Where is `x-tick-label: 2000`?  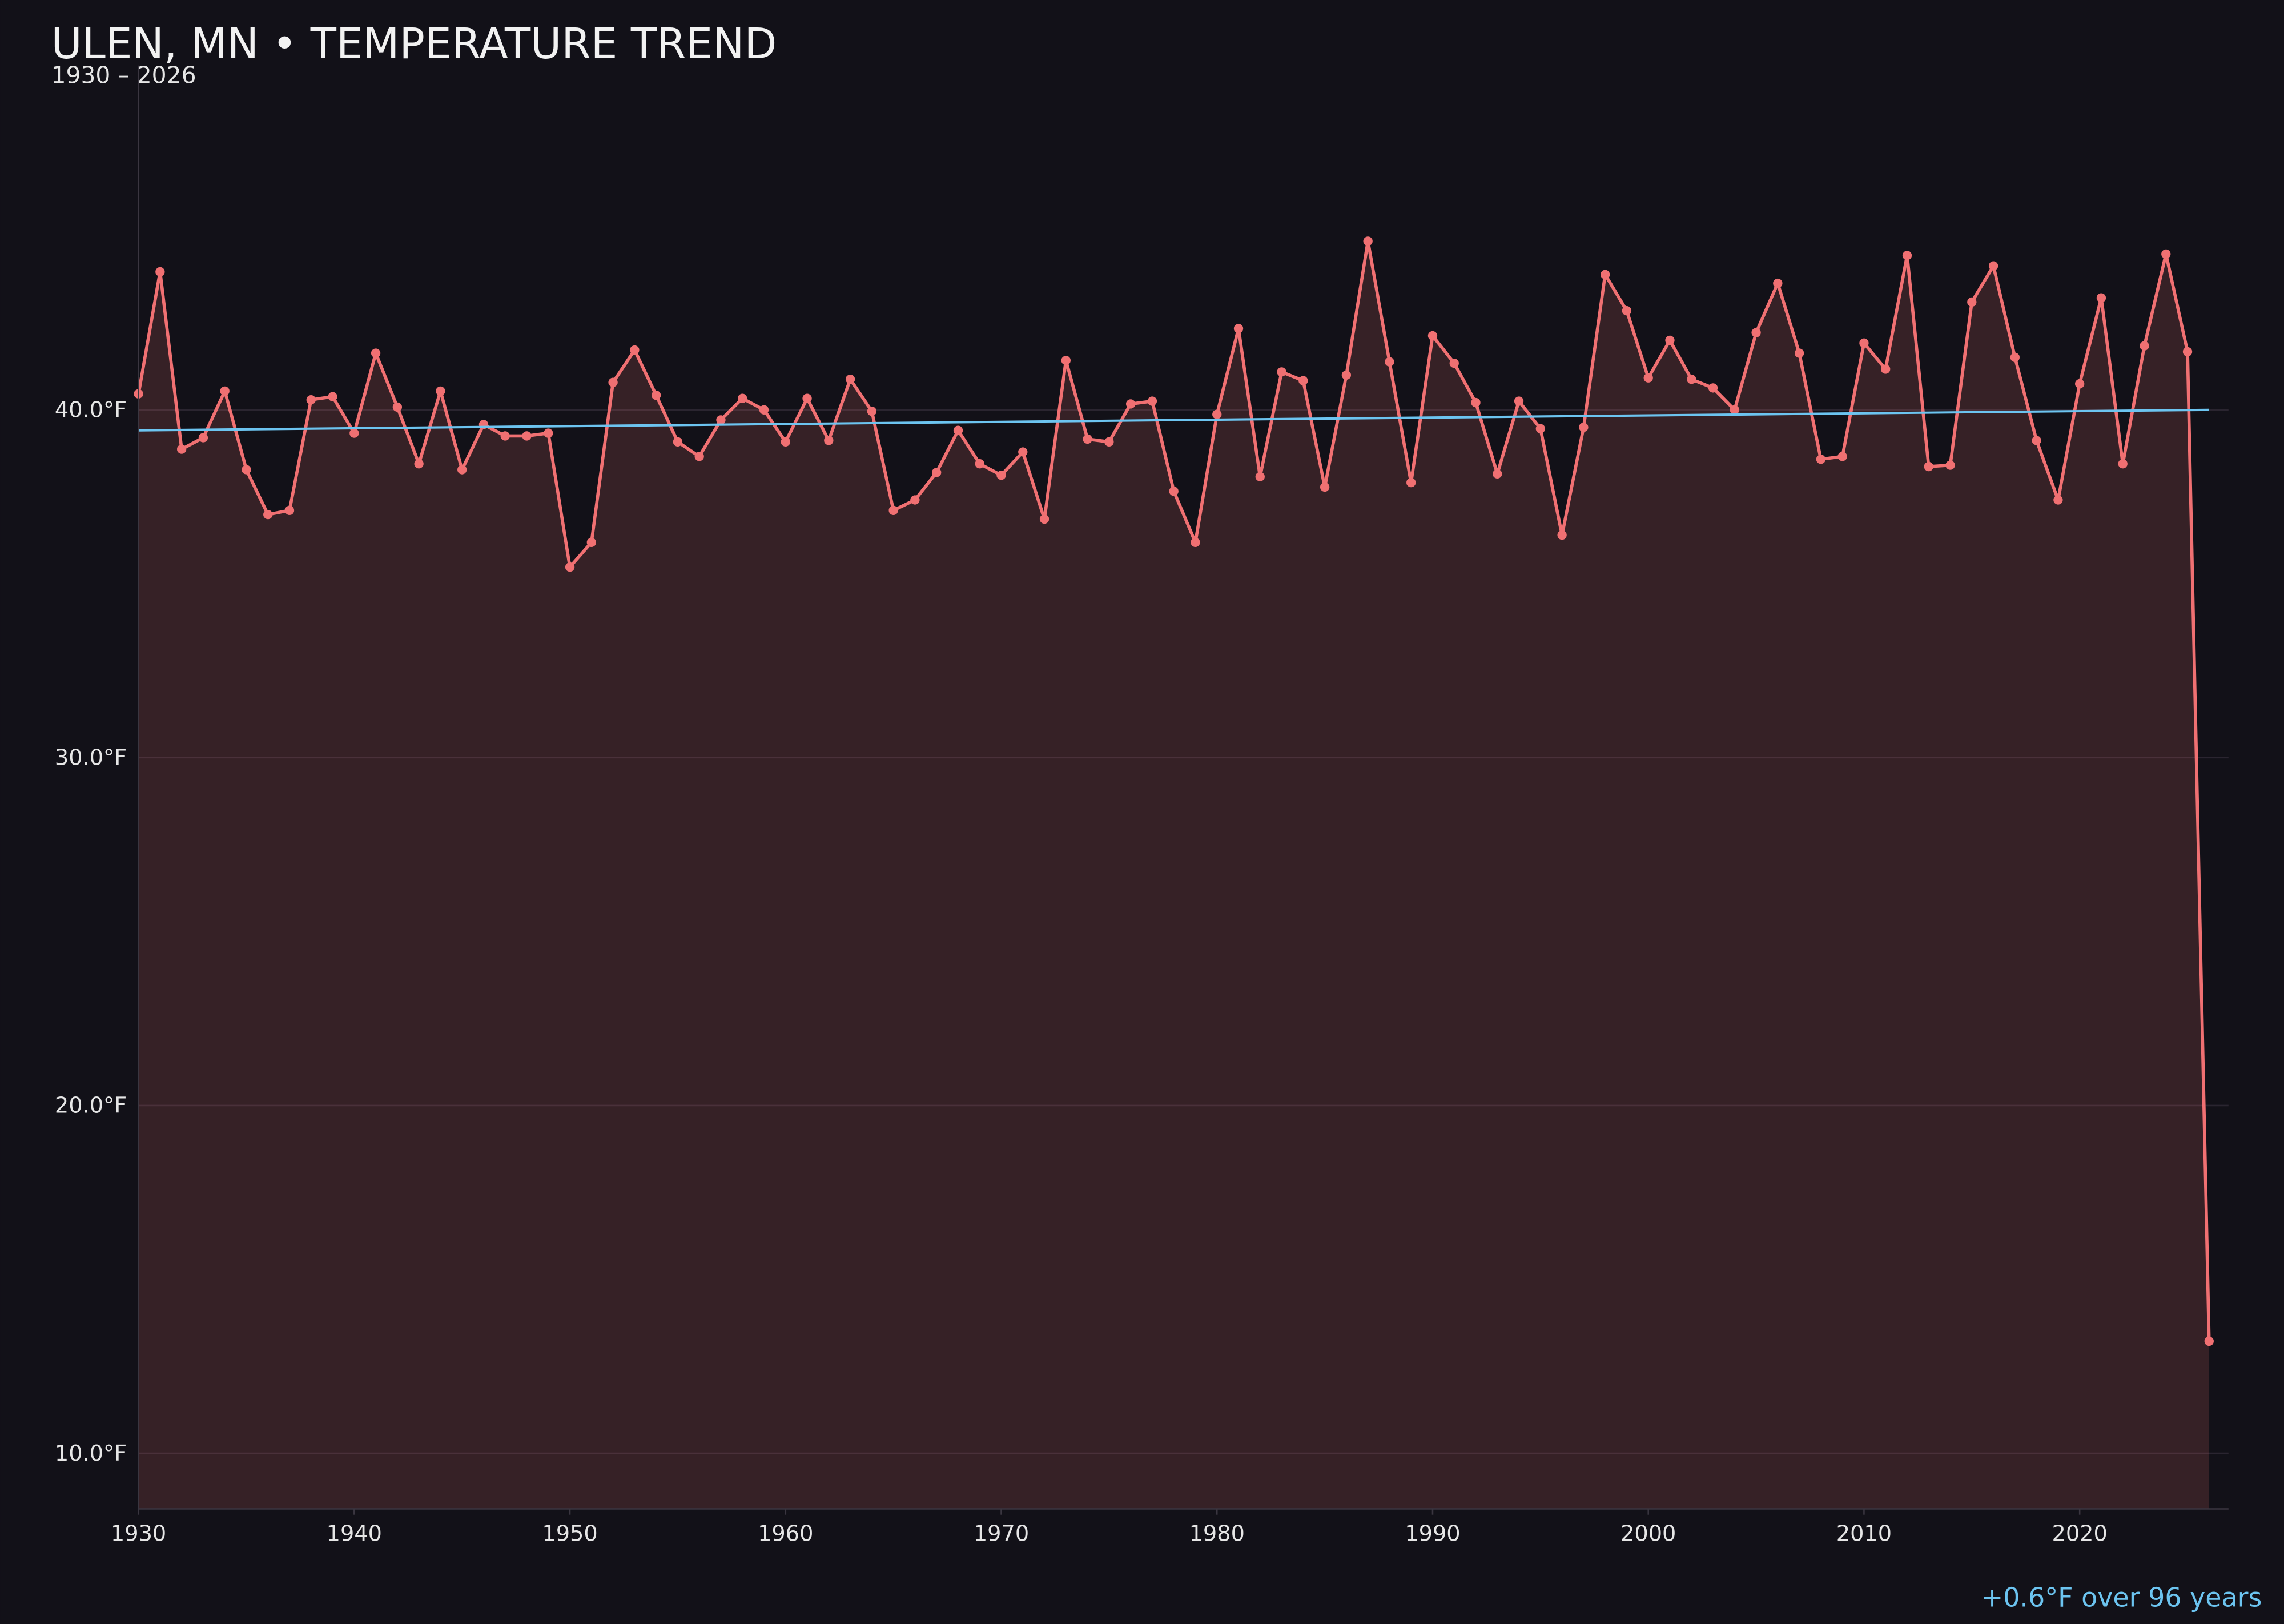
x-tick-label: 2000 is located at coordinates (1648, 1534).